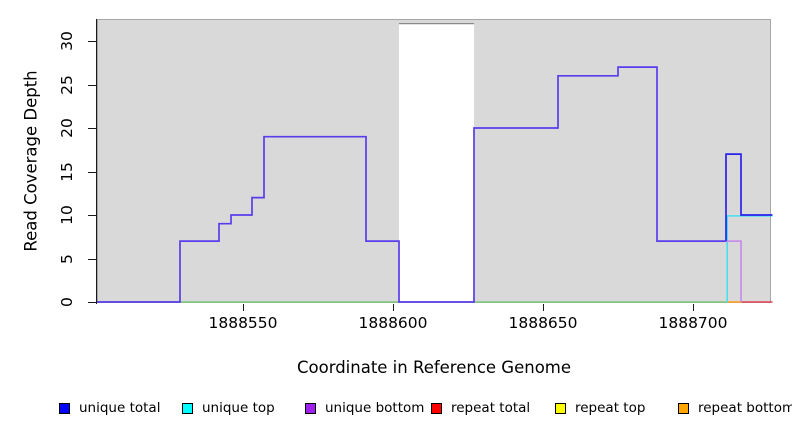 The image size is (792, 432). I want to click on legend-item-repeat-total: repeat total, so click(480, 408).